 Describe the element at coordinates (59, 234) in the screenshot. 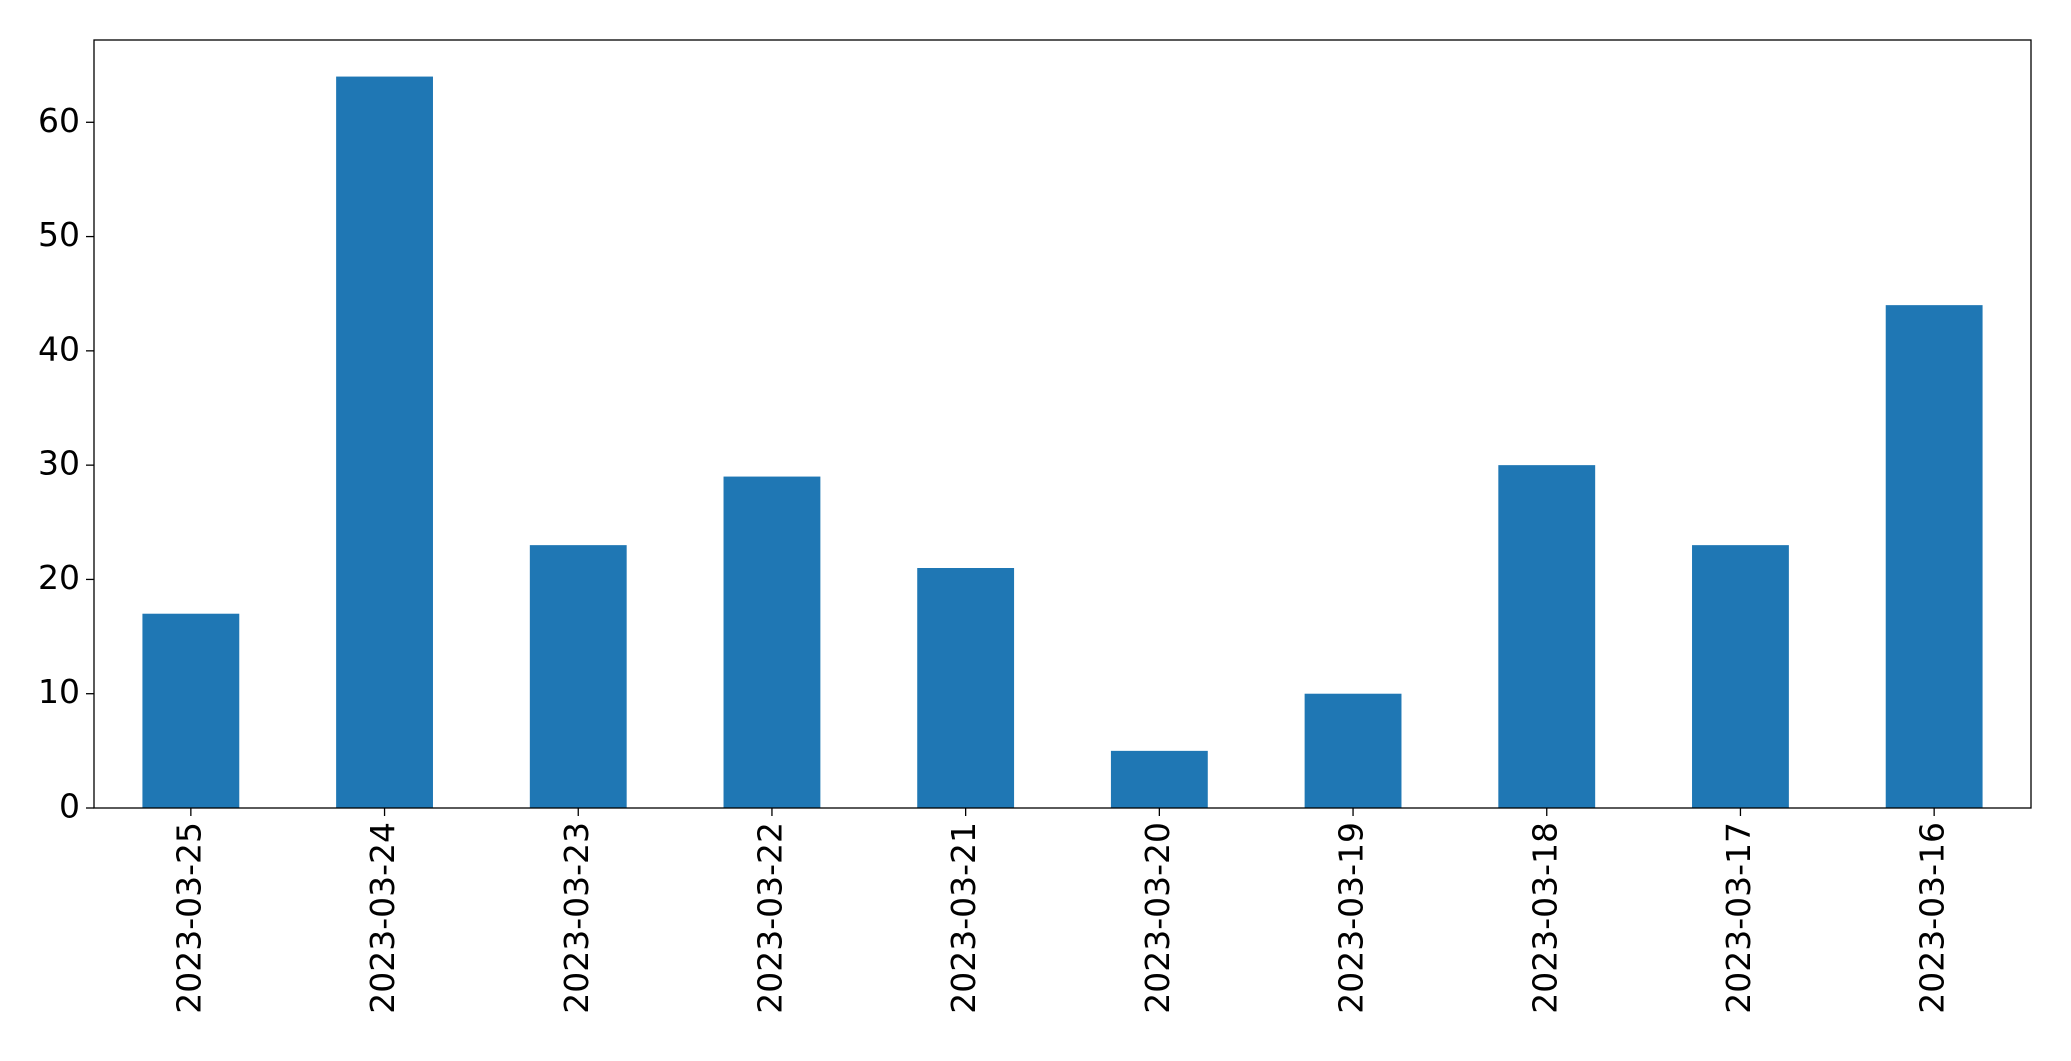

I see `y-tick-label: 50` at that location.